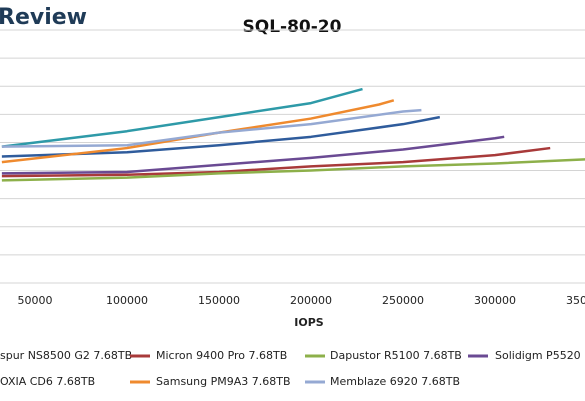 The image size is (585, 401). What do you see at coordinates (127, 300) in the screenshot?
I see `x-tick-label: 100000` at bounding box center [127, 300].